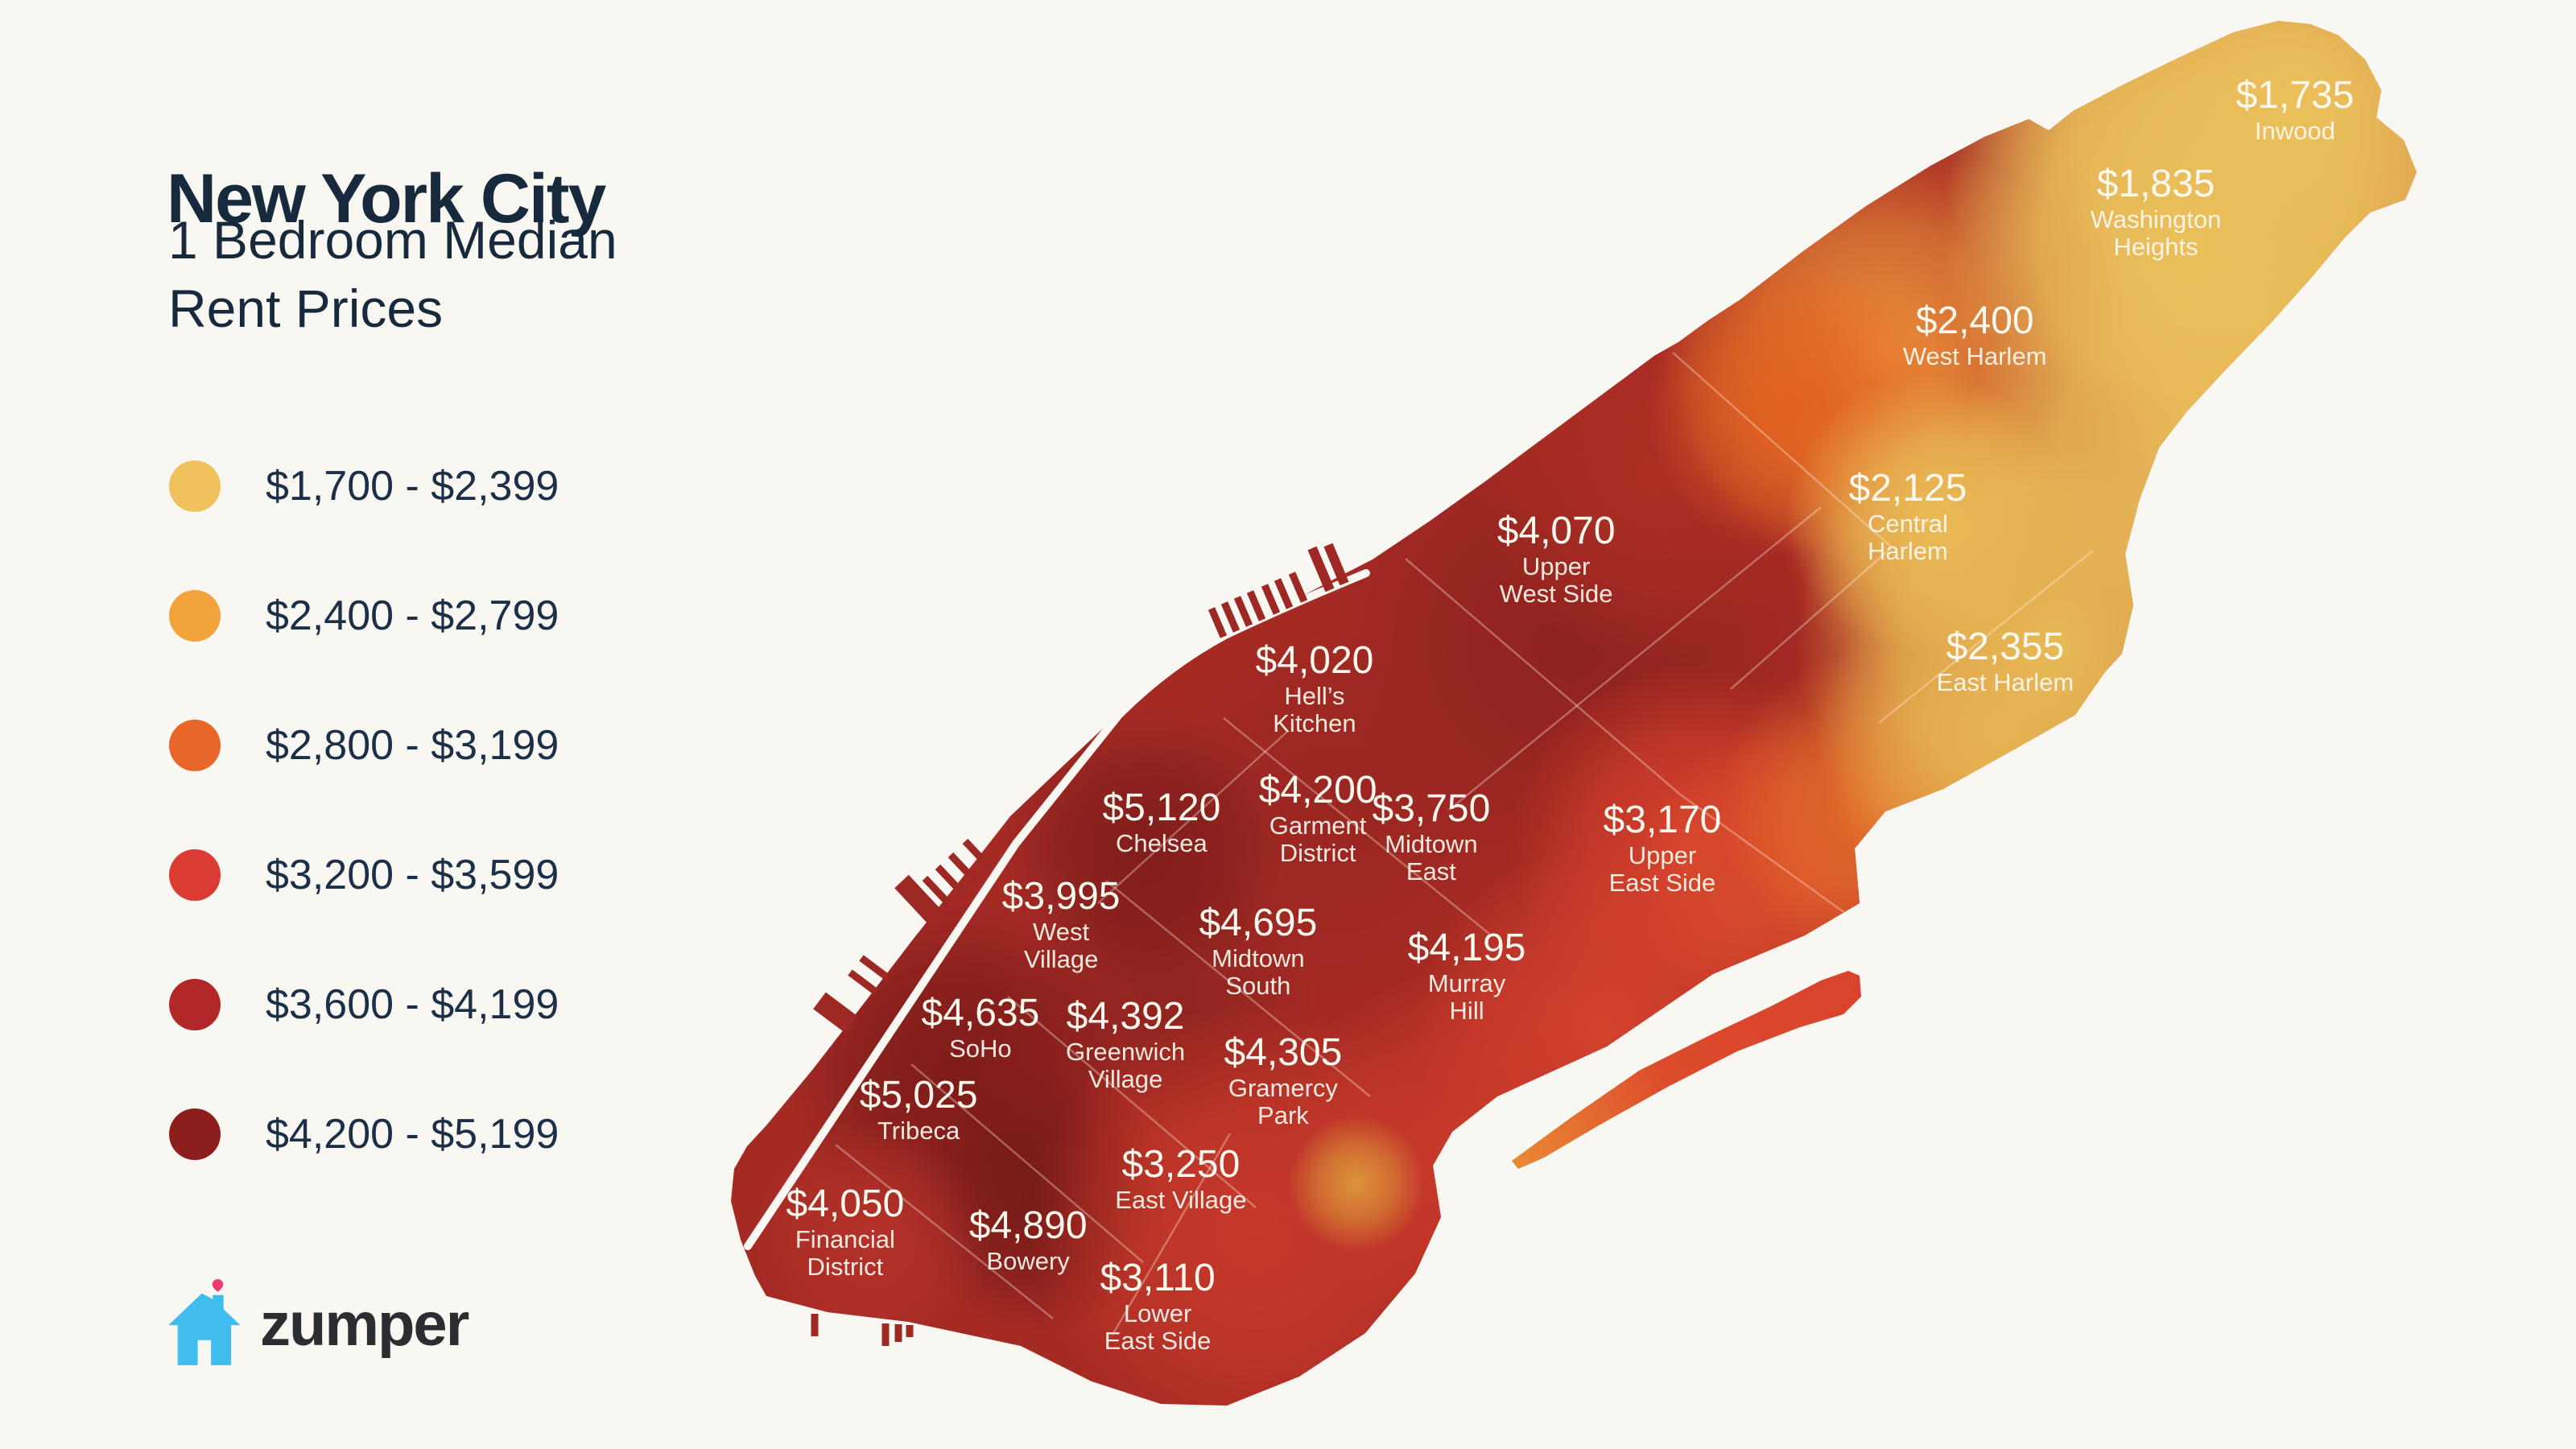 Image resolution: width=2576 pixels, height=1449 pixels. What do you see at coordinates (1314, 722) in the screenshot?
I see `neighborhood-name: Kitchen` at bounding box center [1314, 722].